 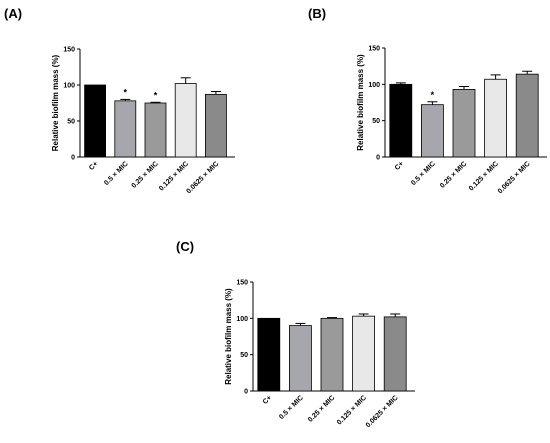 What do you see at coordinates (378, 158) in the screenshot?
I see `panel-b-y-tick-label: 0` at bounding box center [378, 158].